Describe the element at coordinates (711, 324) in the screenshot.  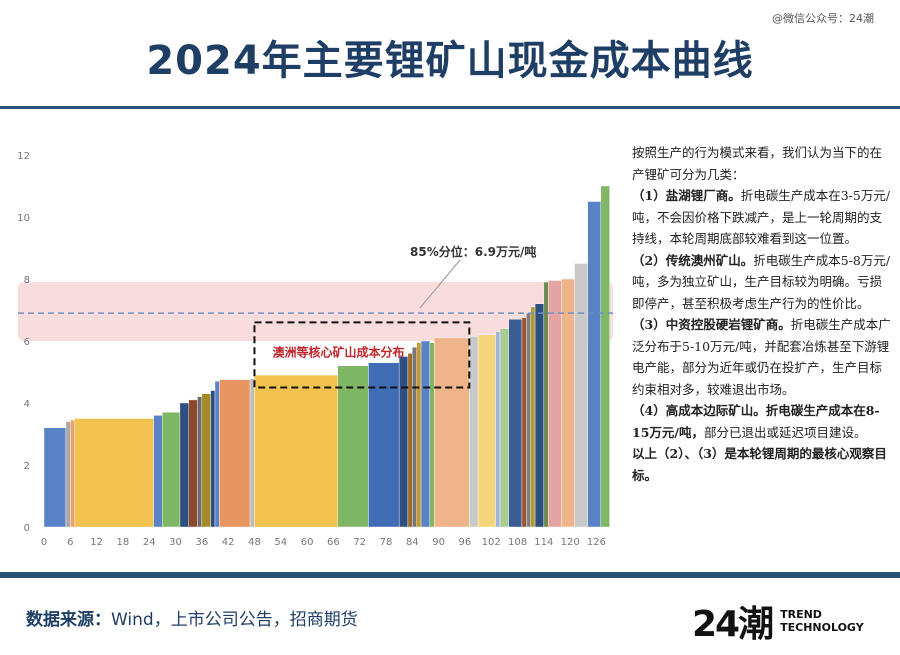
I see `notes-item-3-head: （3）中资控股硬岩锂矿商。` at that location.